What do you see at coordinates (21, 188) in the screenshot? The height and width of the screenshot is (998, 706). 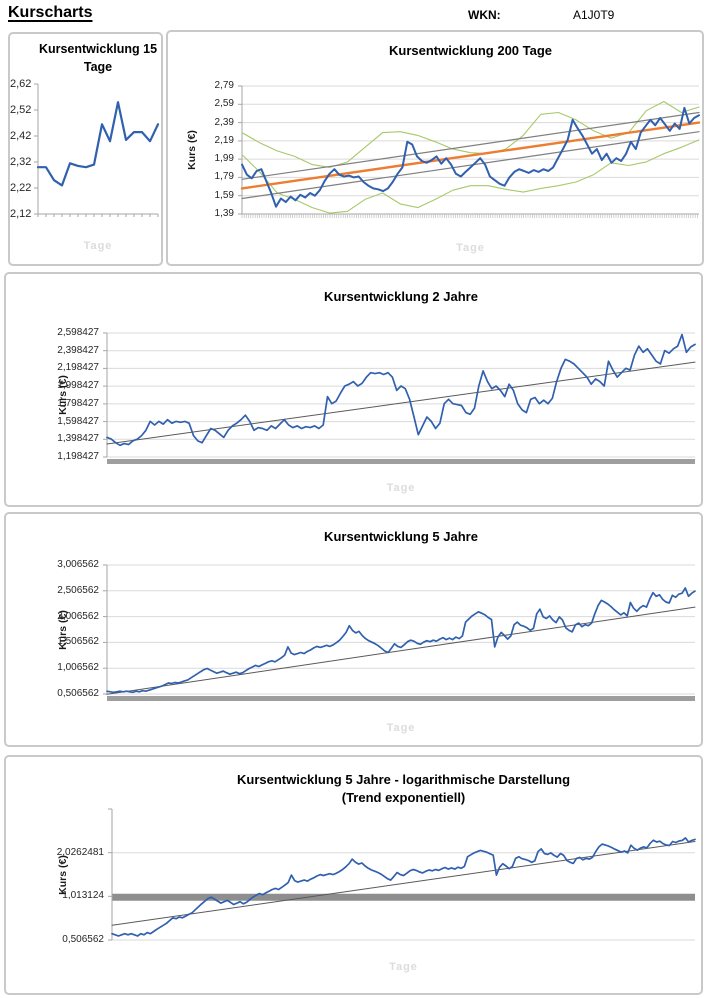 I see `y-tick-label: 2,22` at bounding box center [21, 188].